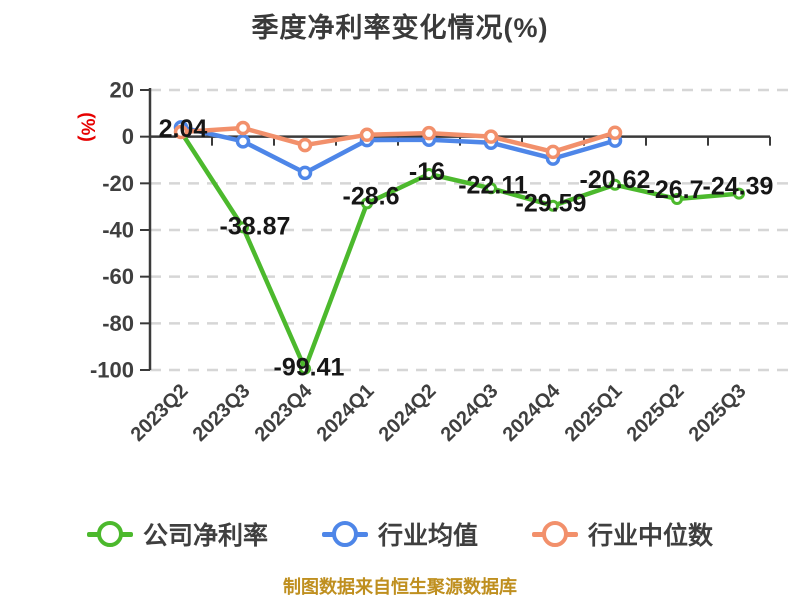 The image size is (800, 600). I want to click on x-tick-label: 2025Q3, so click(718, 413).